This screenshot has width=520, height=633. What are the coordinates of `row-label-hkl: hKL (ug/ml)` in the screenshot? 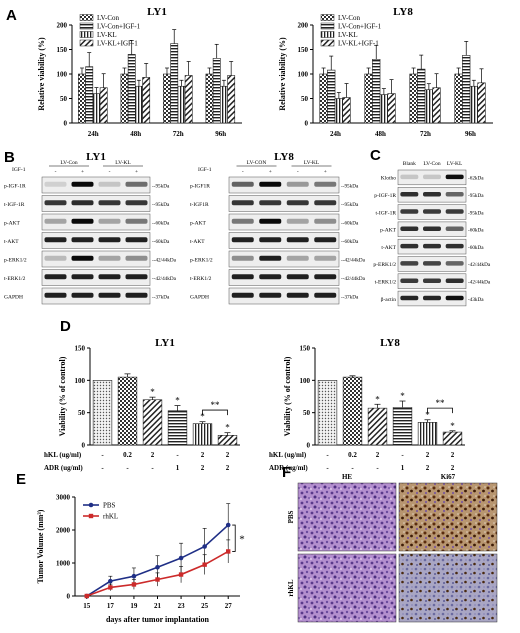 It's located at (288, 455).